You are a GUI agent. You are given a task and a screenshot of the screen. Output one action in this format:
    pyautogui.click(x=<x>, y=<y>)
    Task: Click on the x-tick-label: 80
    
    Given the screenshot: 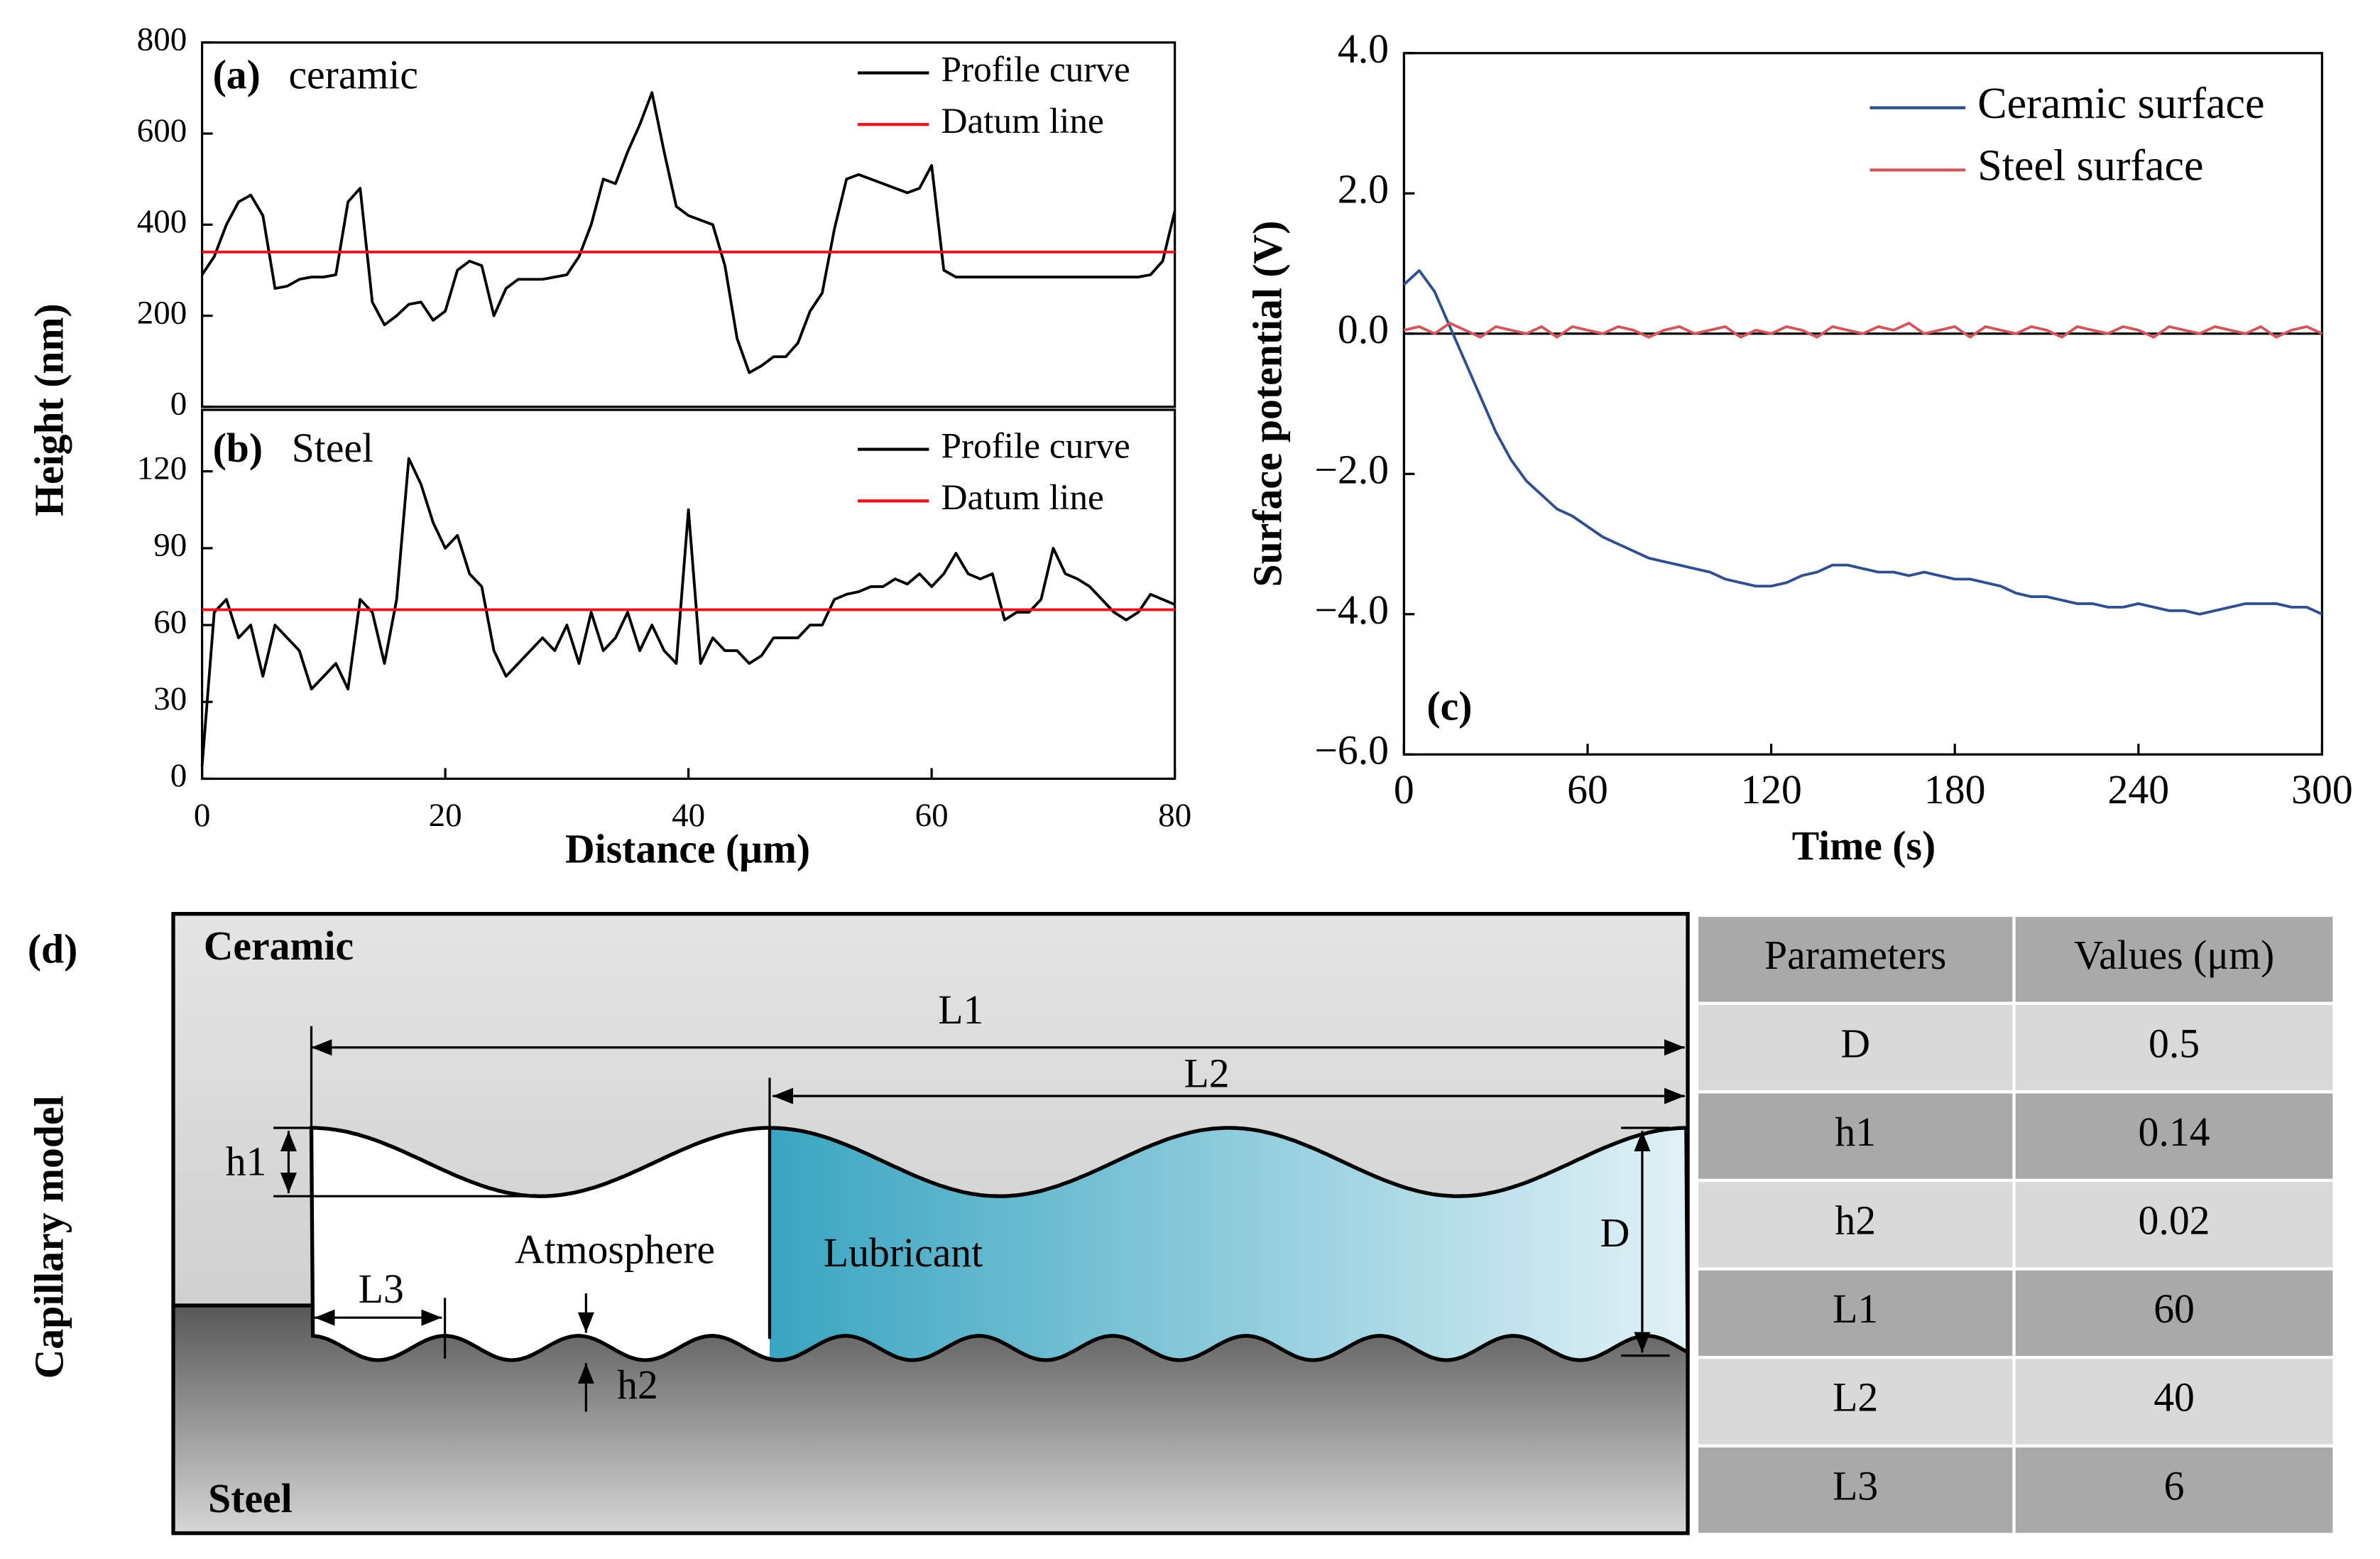 What is the action you would take?
    pyautogui.click(x=1175, y=815)
    